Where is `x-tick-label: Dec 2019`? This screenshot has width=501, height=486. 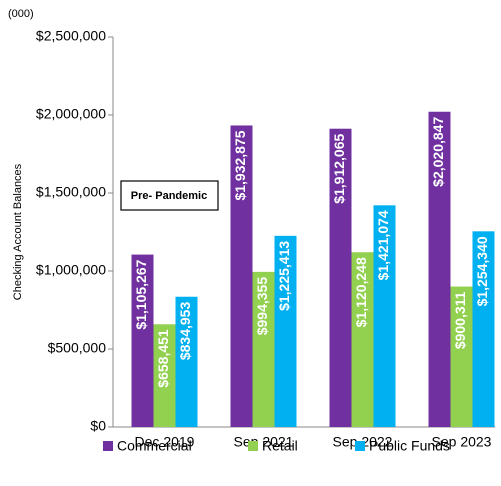 x-tick-label: Dec 2019 is located at coordinates (165, 442).